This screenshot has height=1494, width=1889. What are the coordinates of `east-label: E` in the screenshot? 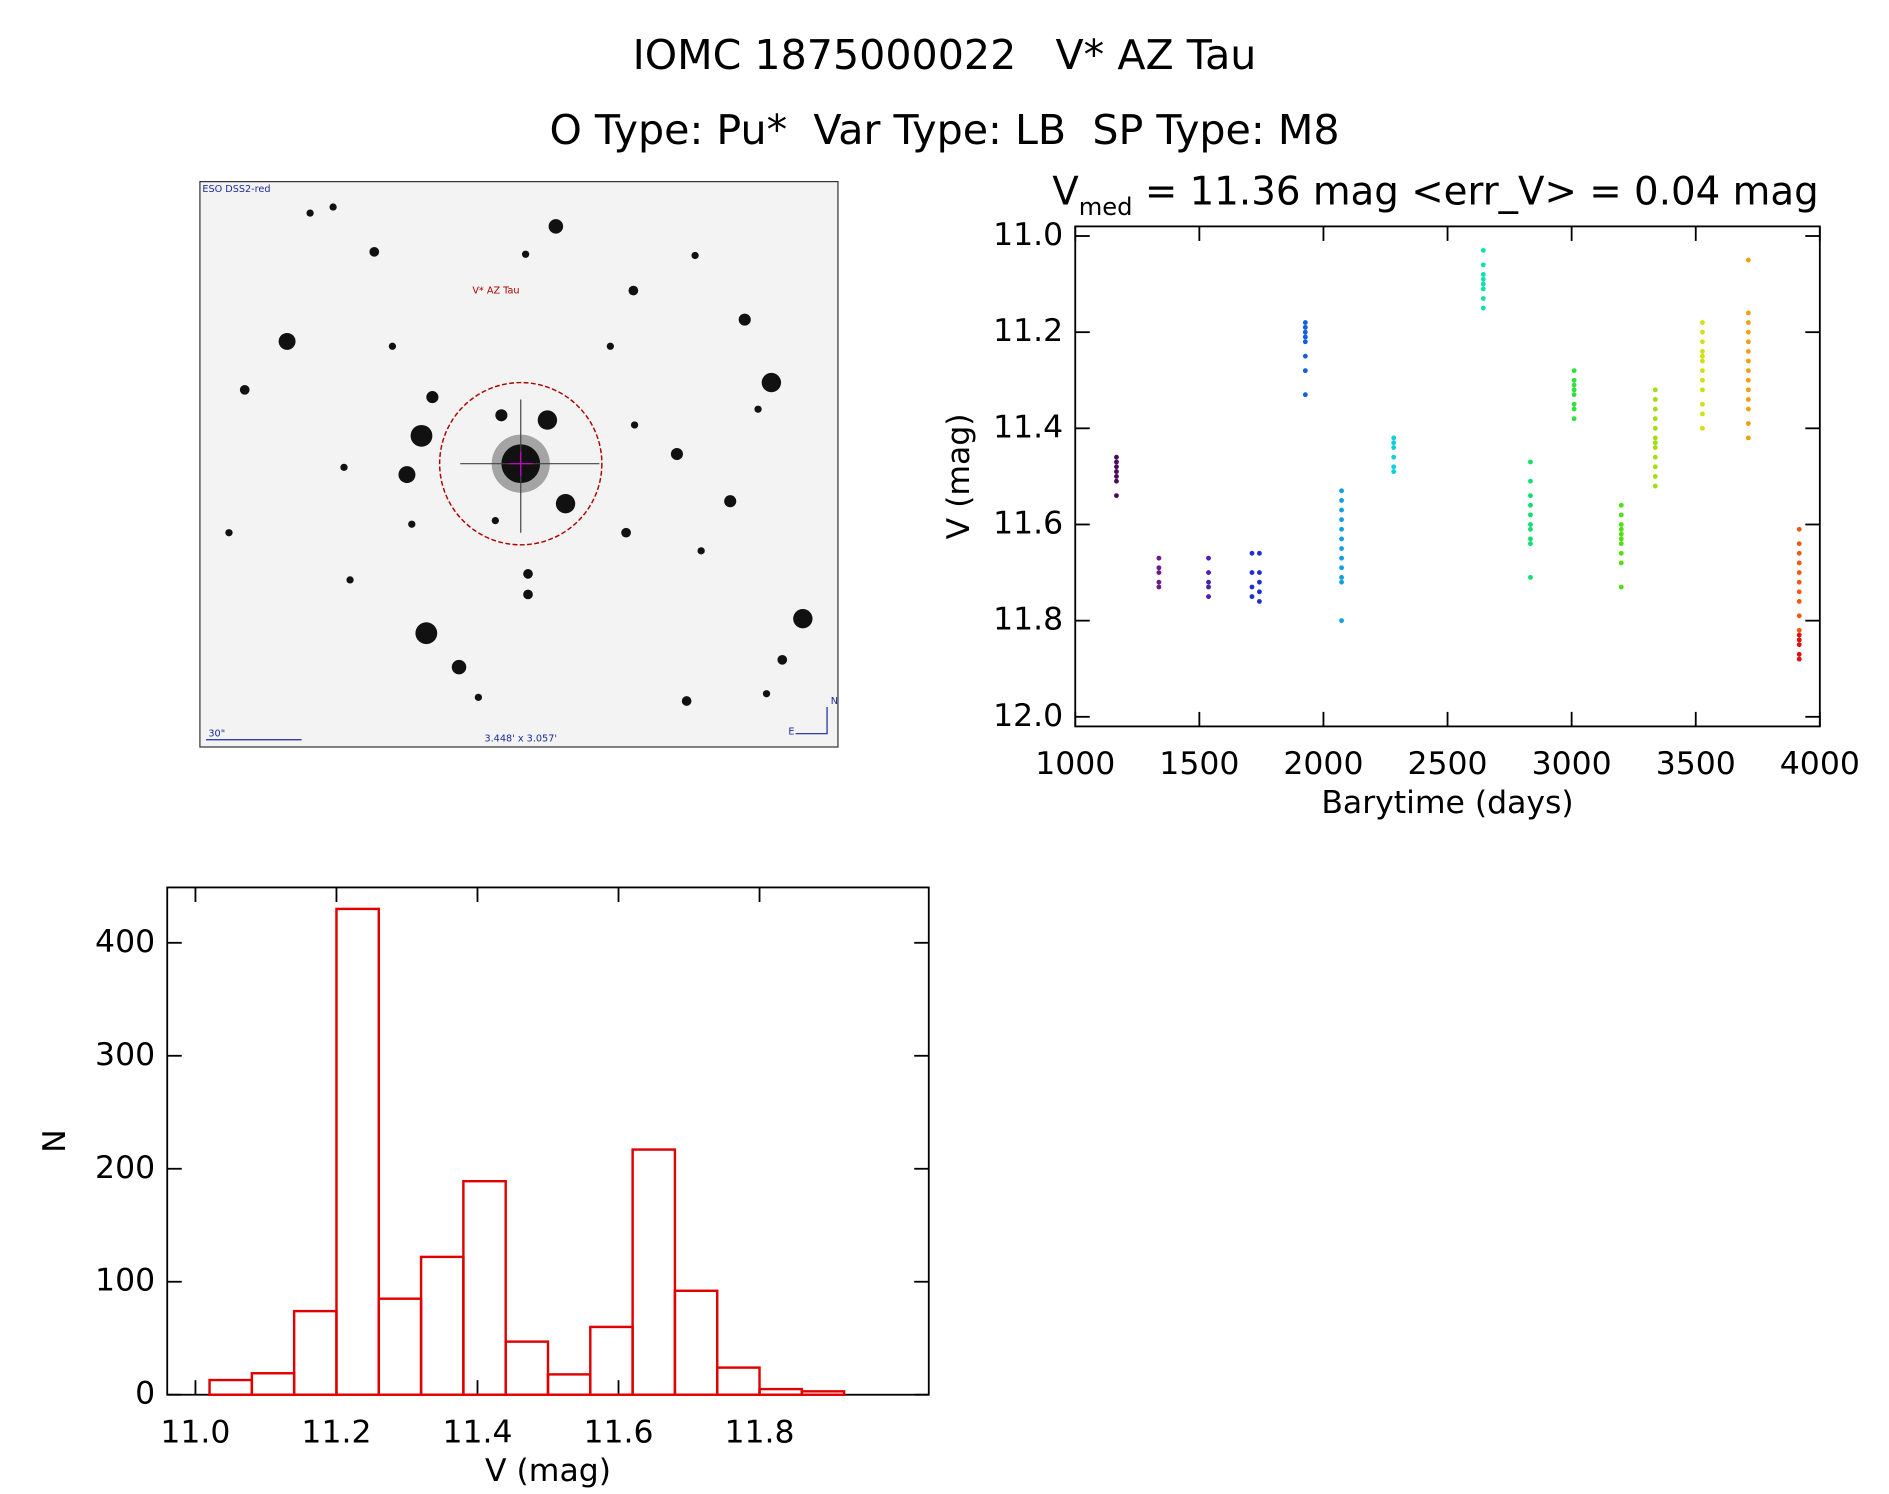 It's located at (791, 731).